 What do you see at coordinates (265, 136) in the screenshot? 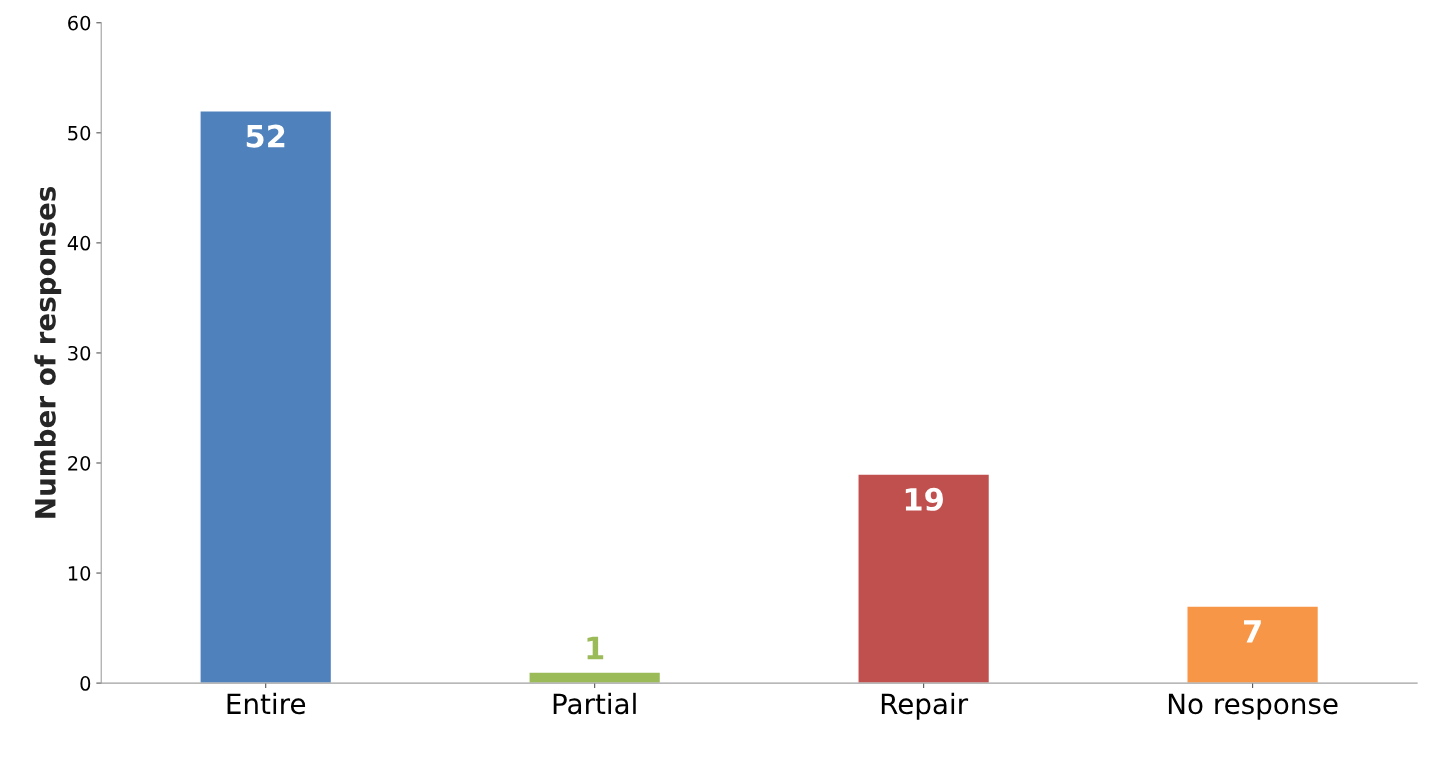
I see `data-label: 52` at bounding box center [265, 136].